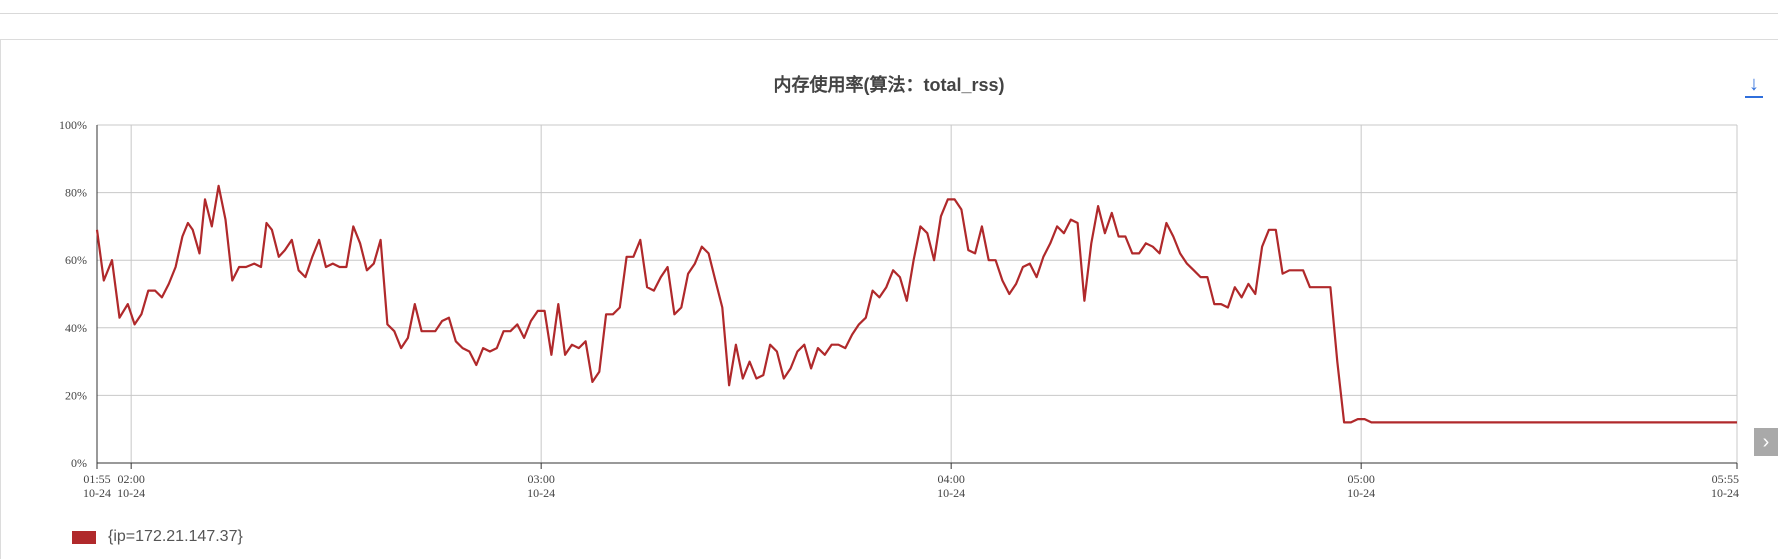 The image size is (1778, 559). Describe the element at coordinates (79, 463) in the screenshot. I see `y-tick-label: 0%` at that location.